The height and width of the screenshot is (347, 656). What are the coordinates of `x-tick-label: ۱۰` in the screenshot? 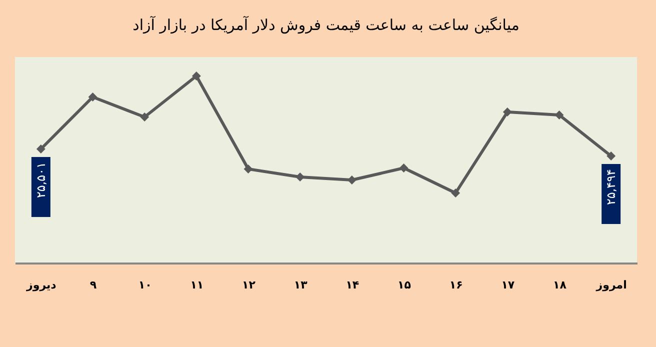 It's located at (145, 285).